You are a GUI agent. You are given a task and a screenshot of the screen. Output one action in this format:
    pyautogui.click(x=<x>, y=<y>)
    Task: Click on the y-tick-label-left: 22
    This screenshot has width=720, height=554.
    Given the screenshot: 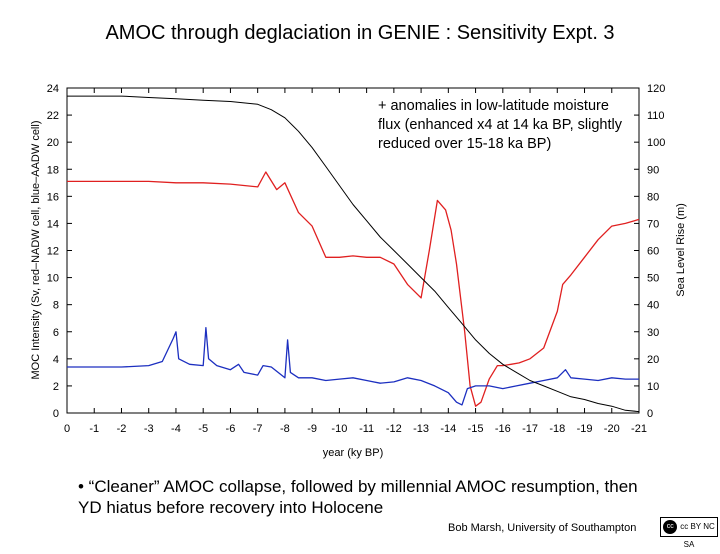 What is the action you would take?
    pyautogui.click(x=53, y=116)
    